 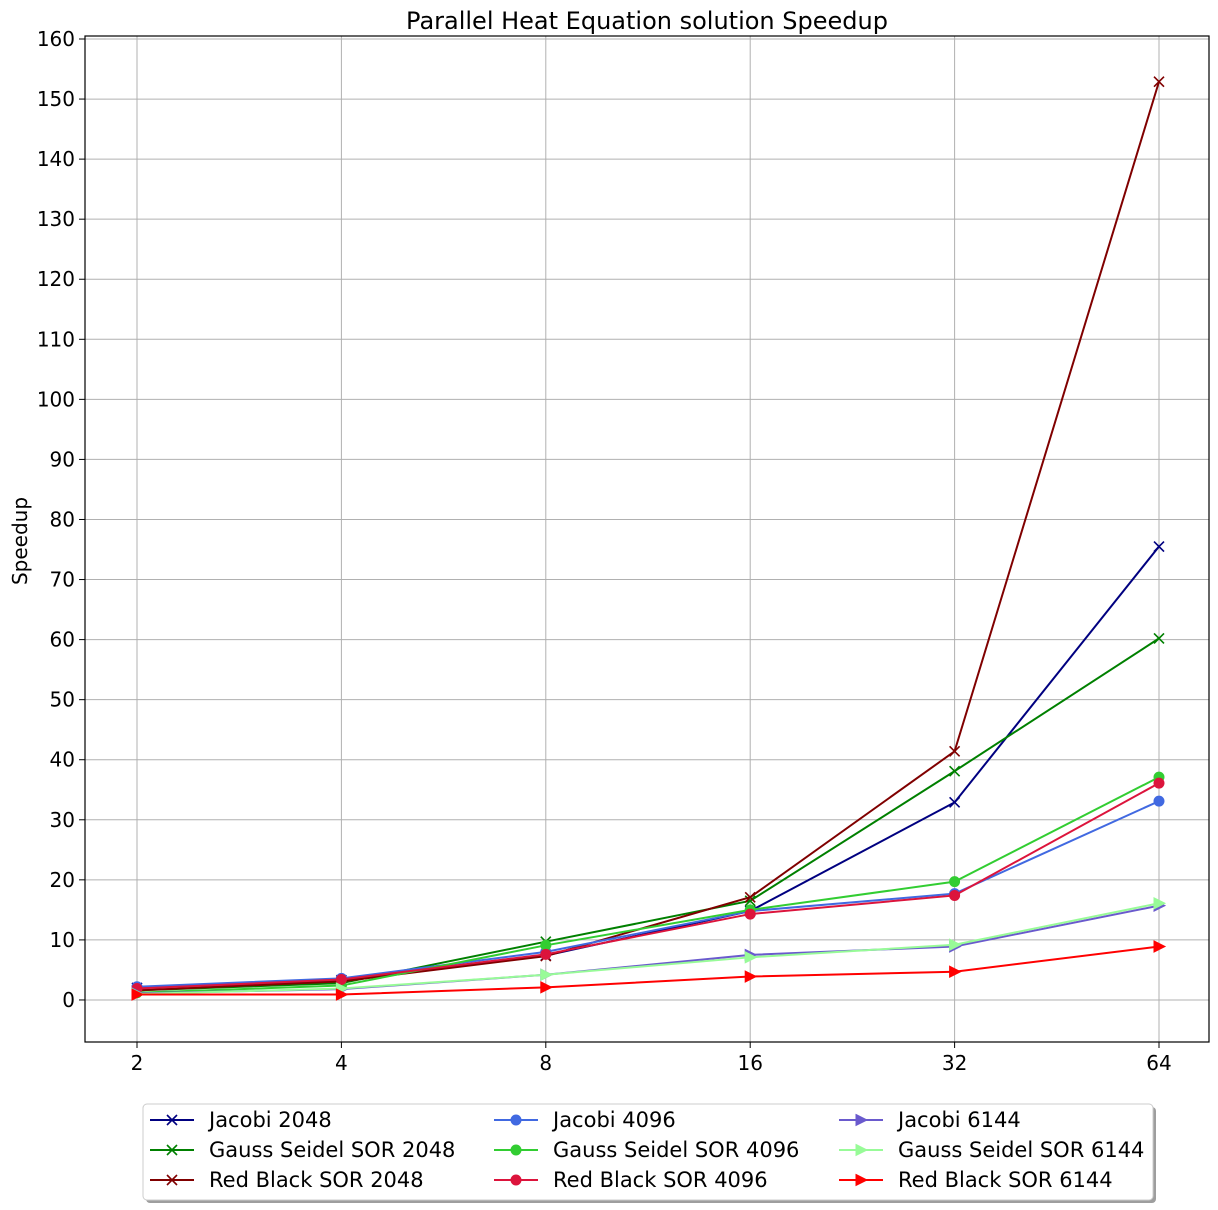 I want to click on legend-entry: Gauss Seidel SOR 4096, so click(x=646, y=1150).